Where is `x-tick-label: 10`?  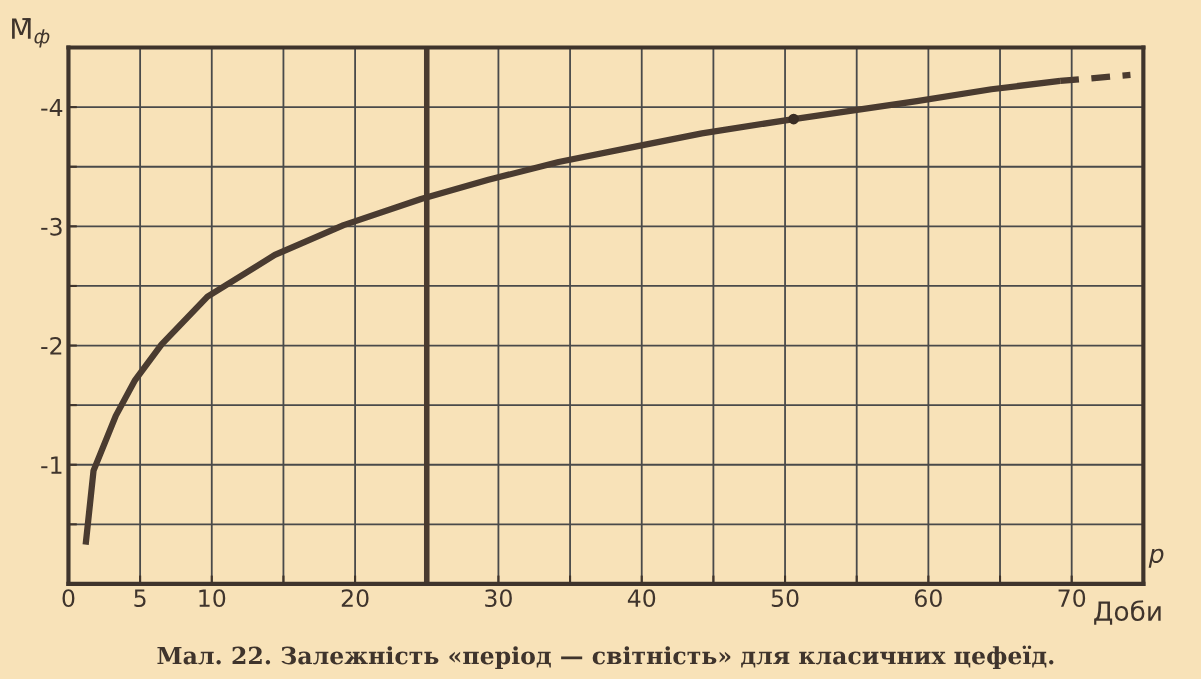 x-tick-label: 10 is located at coordinates (212, 598).